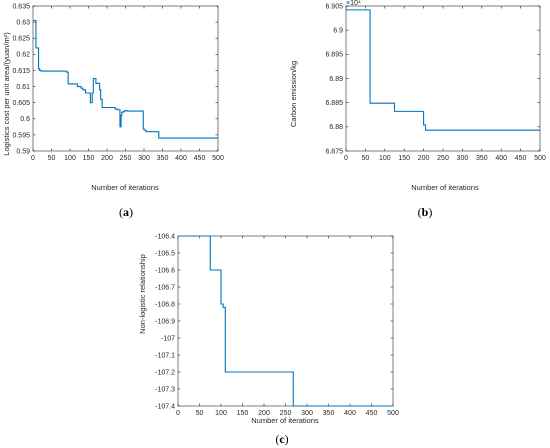  I want to click on plot-area-a, so click(125, 78).